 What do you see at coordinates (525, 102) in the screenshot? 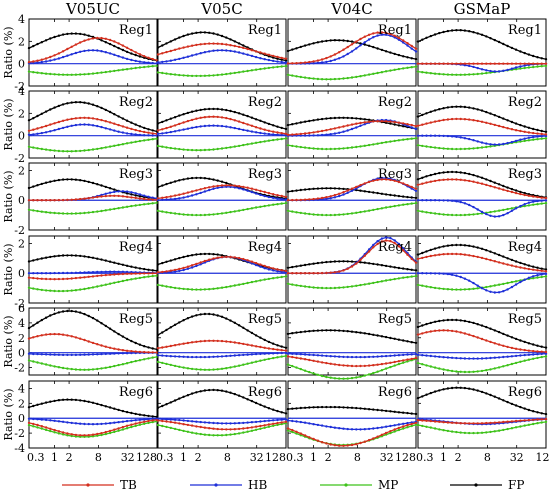
I see `region-label: Reg2` at bounding box center [525, 102].